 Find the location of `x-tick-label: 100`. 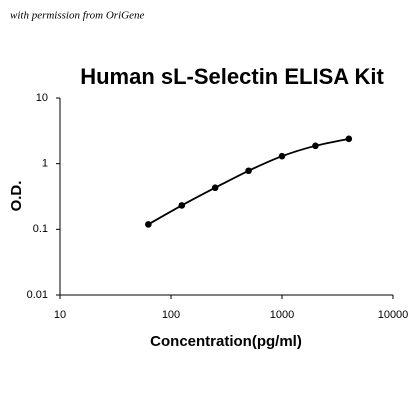

x-tick-label: 100 is located at coordinates (171, 315).